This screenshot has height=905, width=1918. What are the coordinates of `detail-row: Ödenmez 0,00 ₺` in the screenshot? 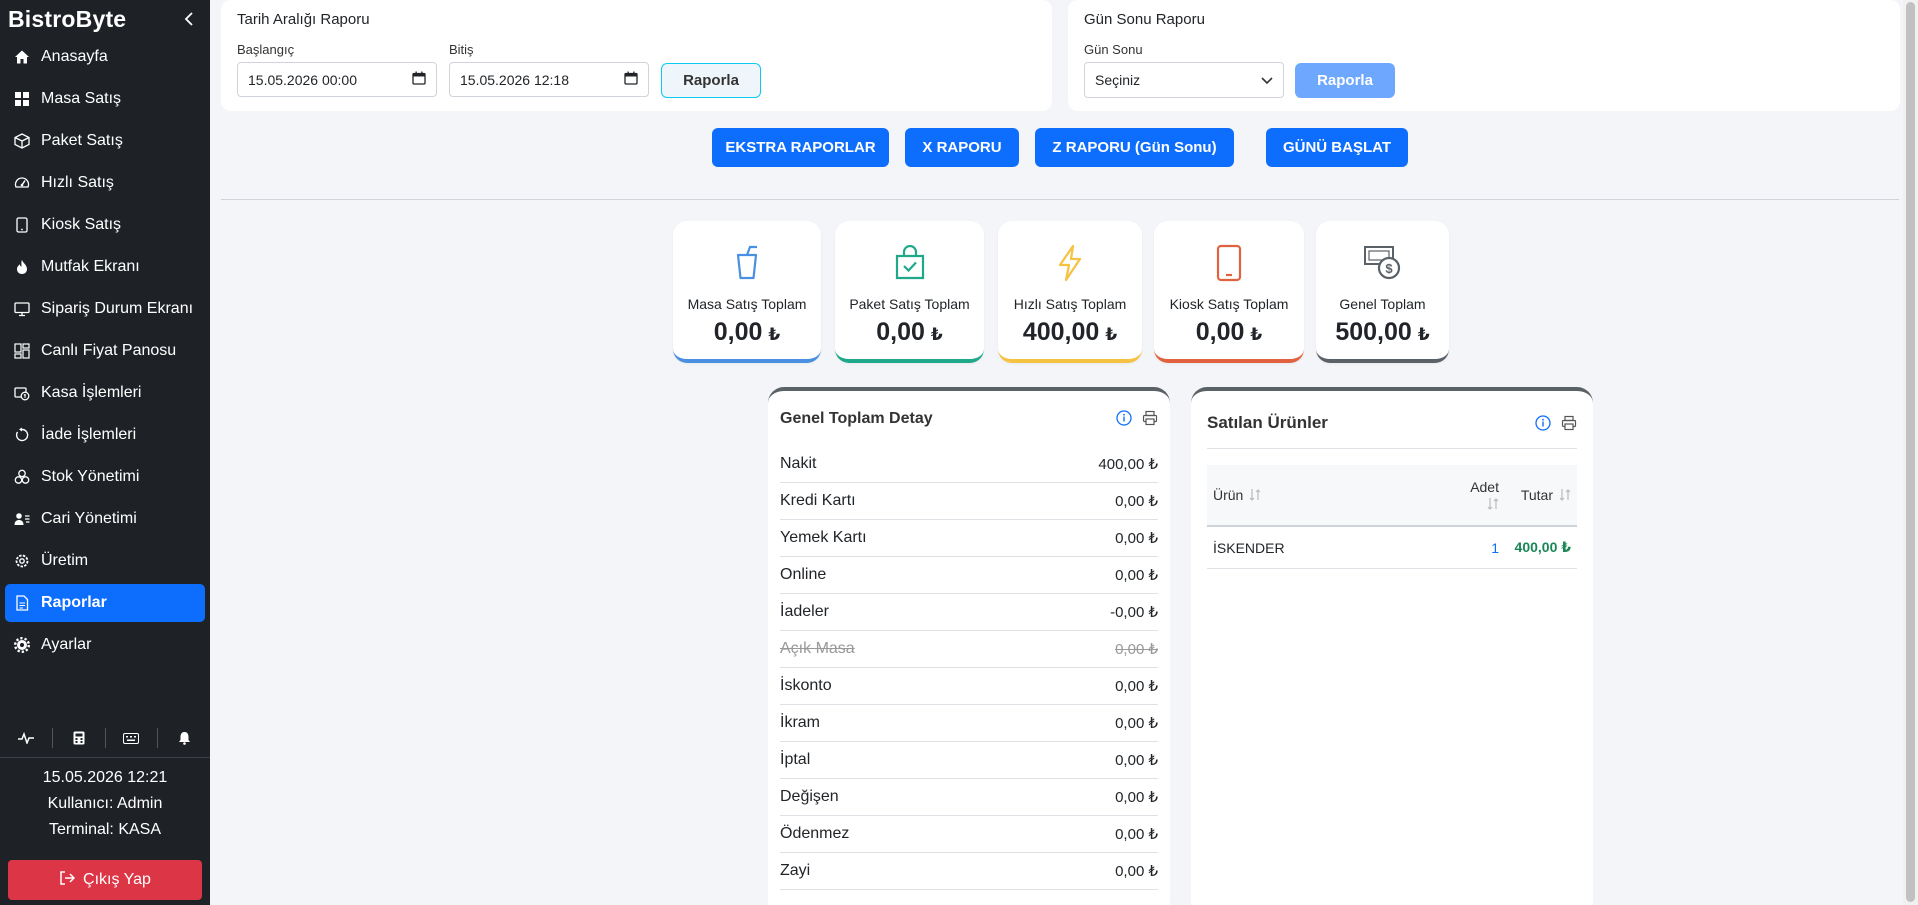 It's located at (969, 834).